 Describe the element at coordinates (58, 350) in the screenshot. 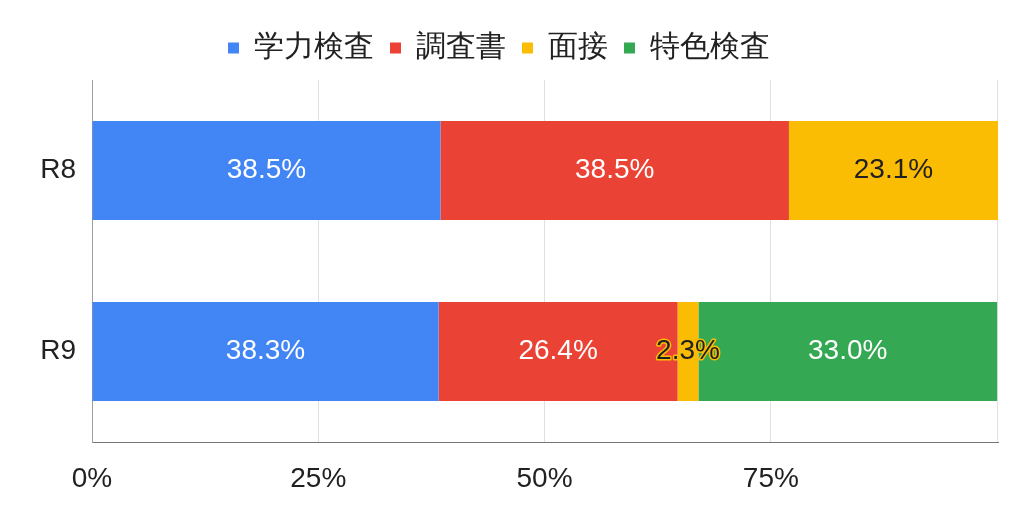

I see `y-tick-label: R9` at that location.